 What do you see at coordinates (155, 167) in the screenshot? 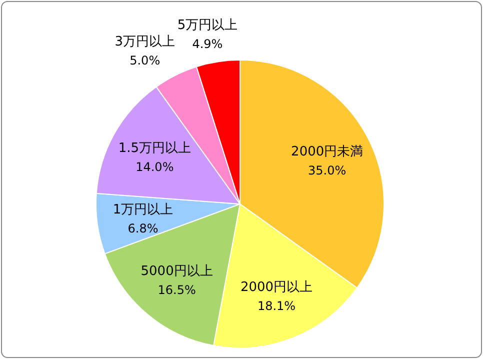
I see `data-label: 14.0%` at bounding box center [155, 167].